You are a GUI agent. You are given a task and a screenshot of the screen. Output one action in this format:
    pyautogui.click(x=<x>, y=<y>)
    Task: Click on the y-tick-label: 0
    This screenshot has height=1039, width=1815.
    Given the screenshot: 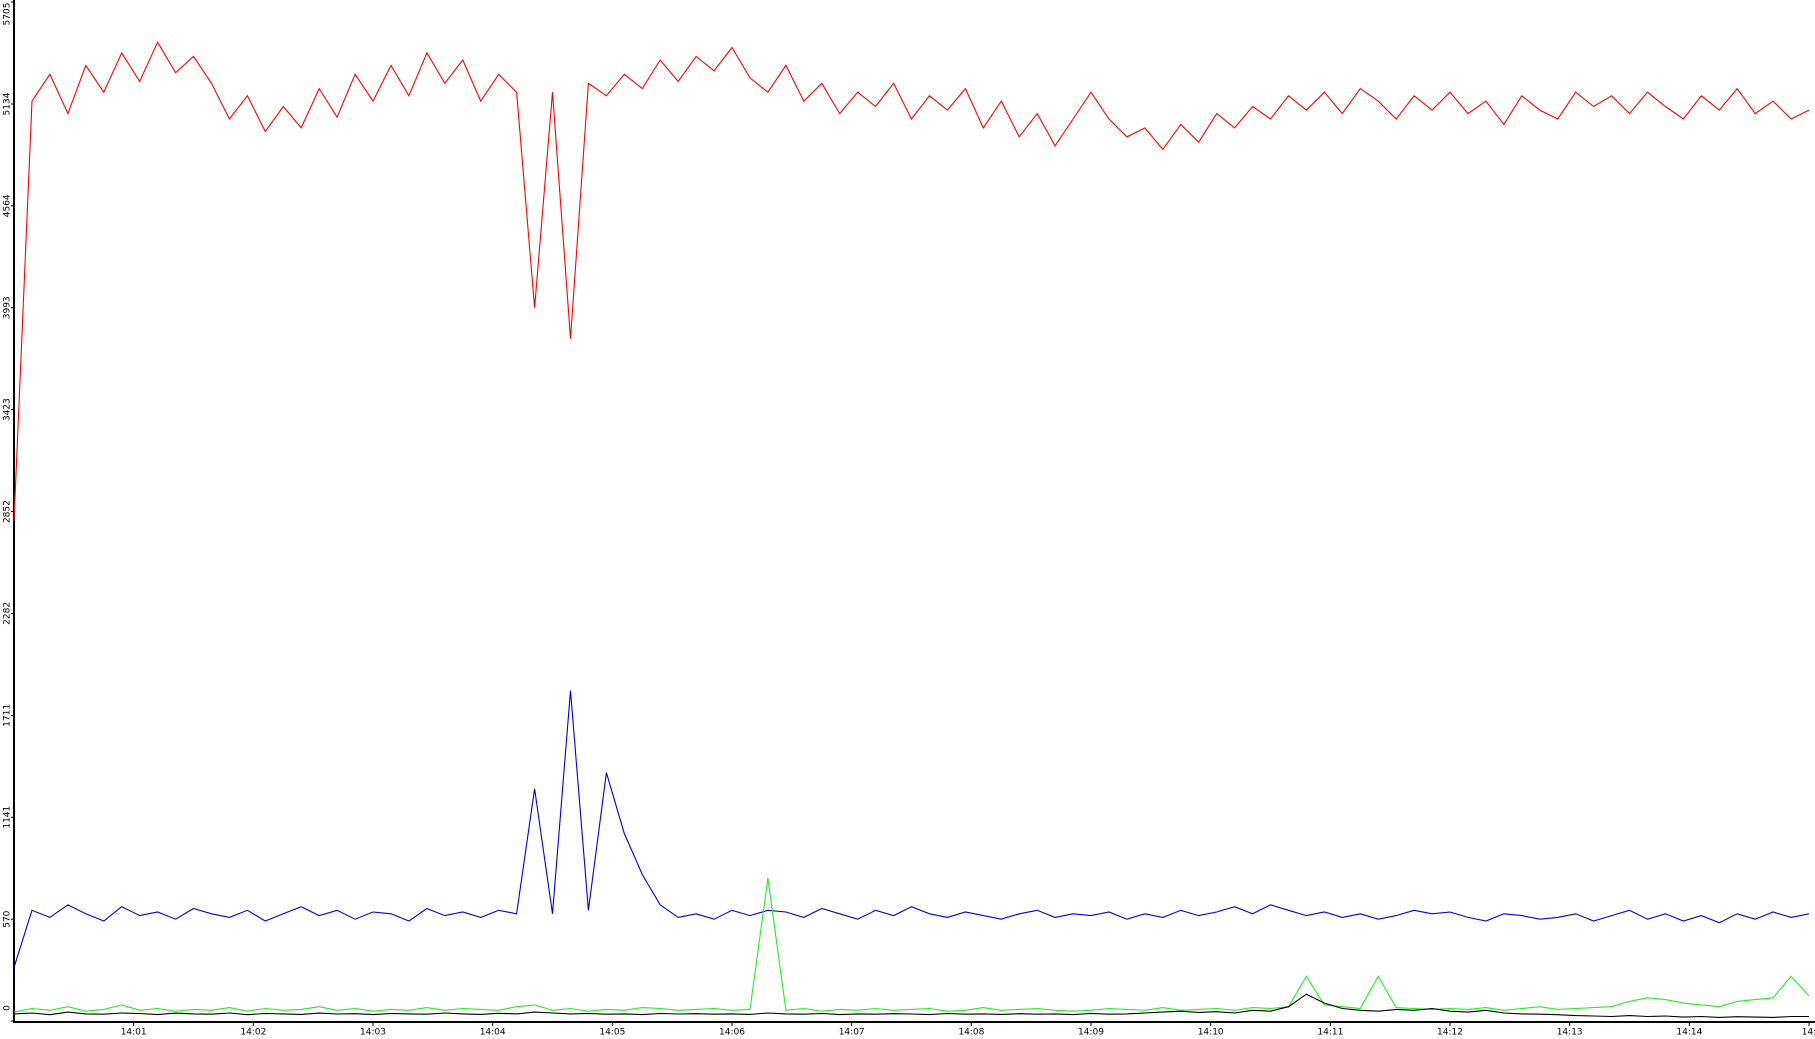 What is the action you would take?
    pyautogui.click(x=8, y=1008)
    